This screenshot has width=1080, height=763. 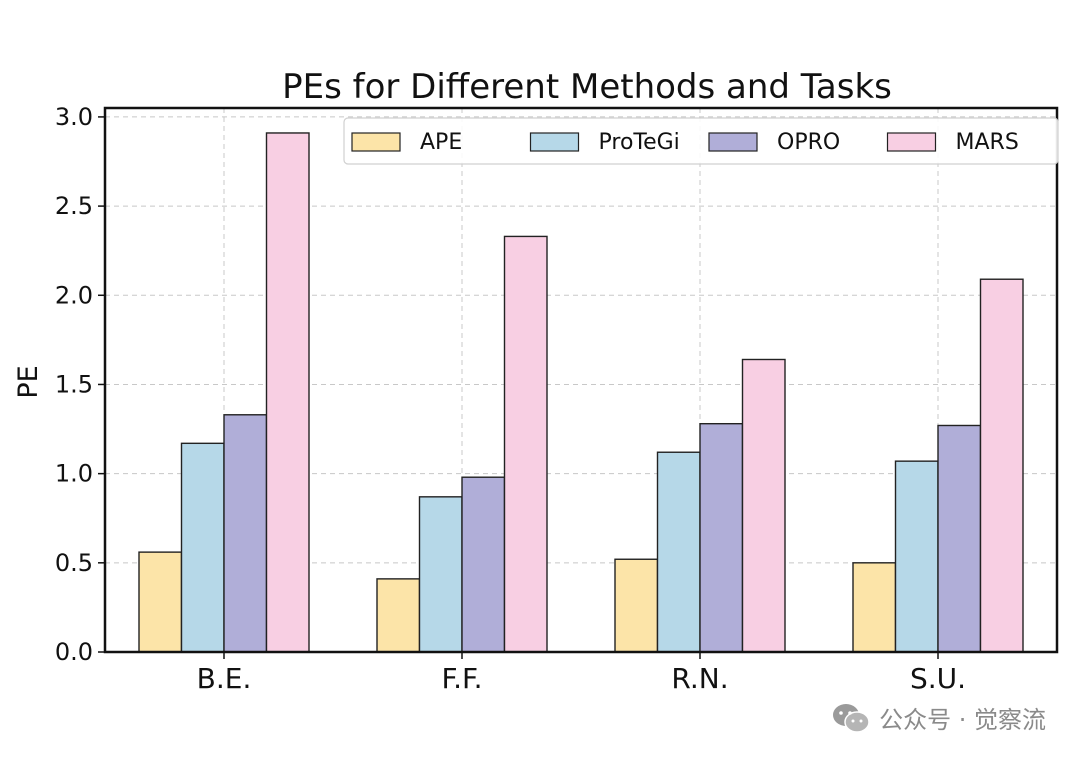 What do you see at coordinates (678, 552) in the screenshot?
I see `bar-protegi-rn` at bounding box center [678, 552].